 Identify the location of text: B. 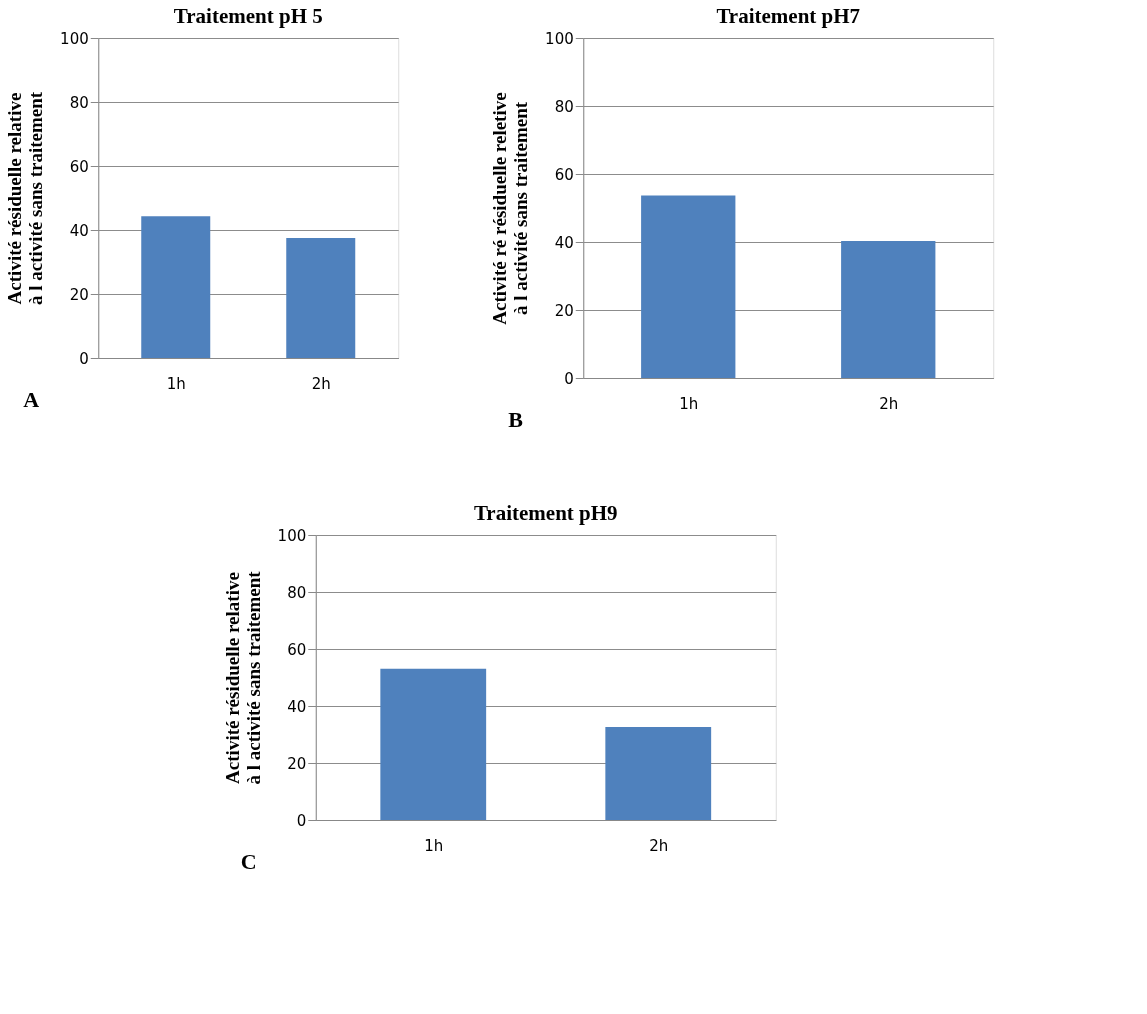
(516, 419).